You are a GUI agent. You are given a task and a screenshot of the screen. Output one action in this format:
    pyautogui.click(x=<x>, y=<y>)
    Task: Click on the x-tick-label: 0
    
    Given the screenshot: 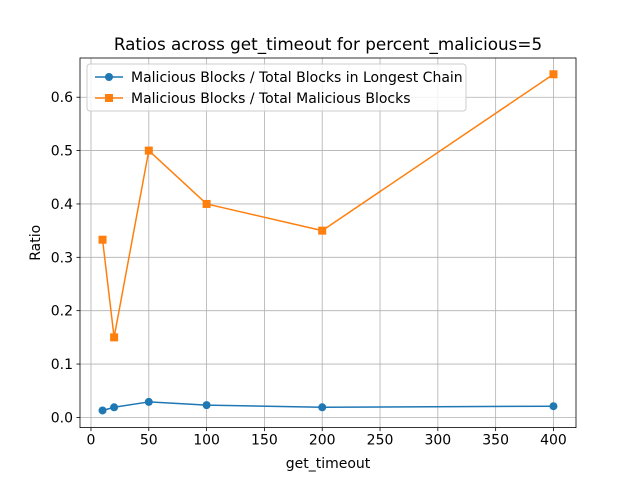 What is the action you would take?
    pyautogui.click(x=91, y=441)
    